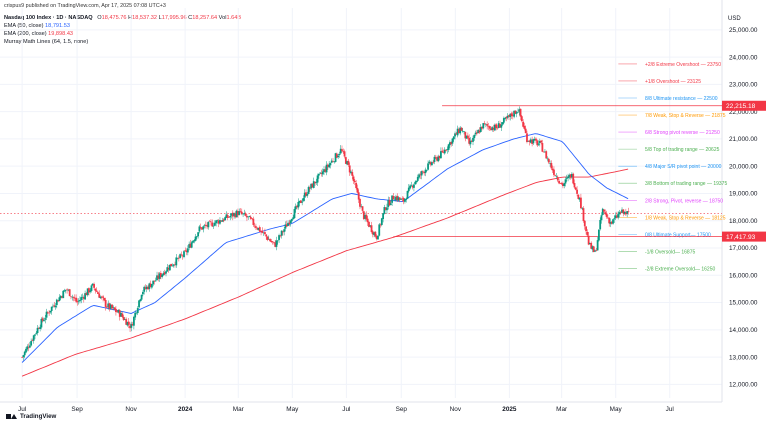 The width and height of the screenshot is (768, 427). What do you see at coordinates (346, 409) in the screenshot?
I see `x-tick-label: Jul` at bounding box center [346, 409].